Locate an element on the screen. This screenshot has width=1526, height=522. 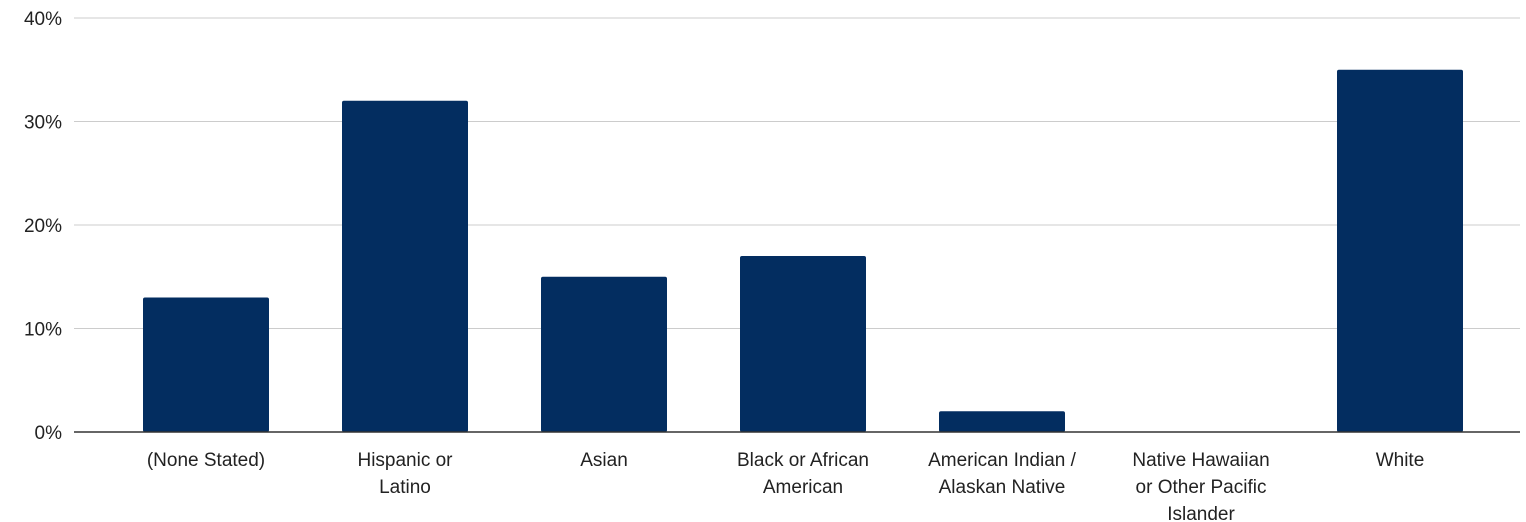
x-category-label: Asian is located at coordinates (604, 460).